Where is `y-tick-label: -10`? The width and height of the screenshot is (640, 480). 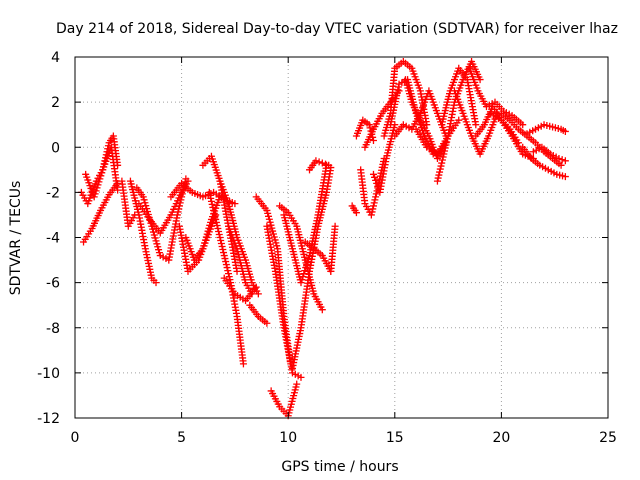 y-tick-label: -10 is located at coordinates (48, 374).